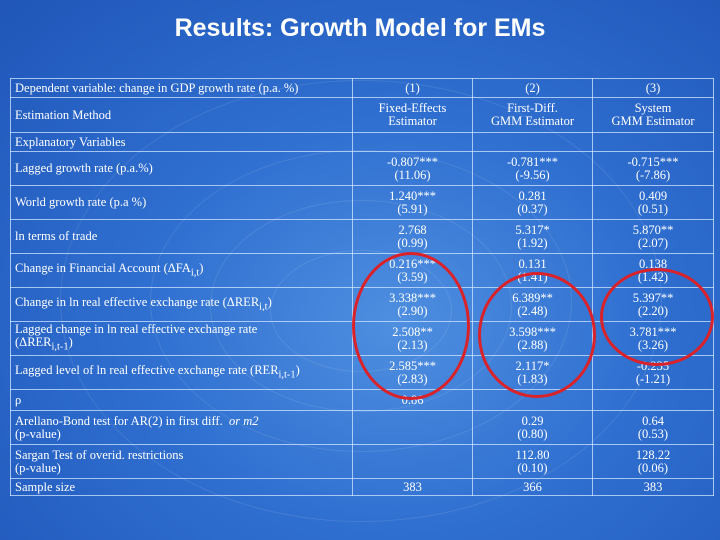  What do you see at coordinates (653, 88) in the screenshot?
I see `column-header-3: (3)` at bounding box center [653, 88].